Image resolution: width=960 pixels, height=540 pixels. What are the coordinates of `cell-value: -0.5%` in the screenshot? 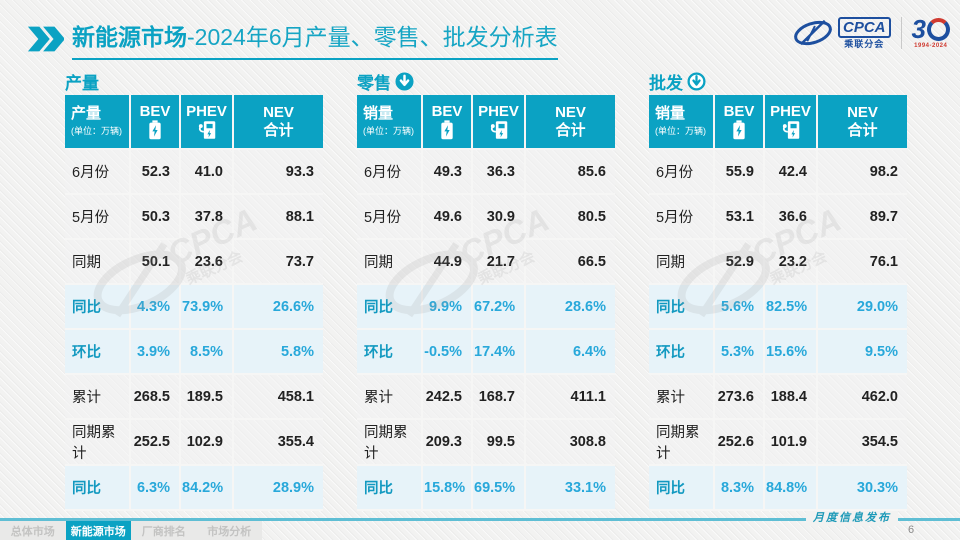 It's located at (448, 352).